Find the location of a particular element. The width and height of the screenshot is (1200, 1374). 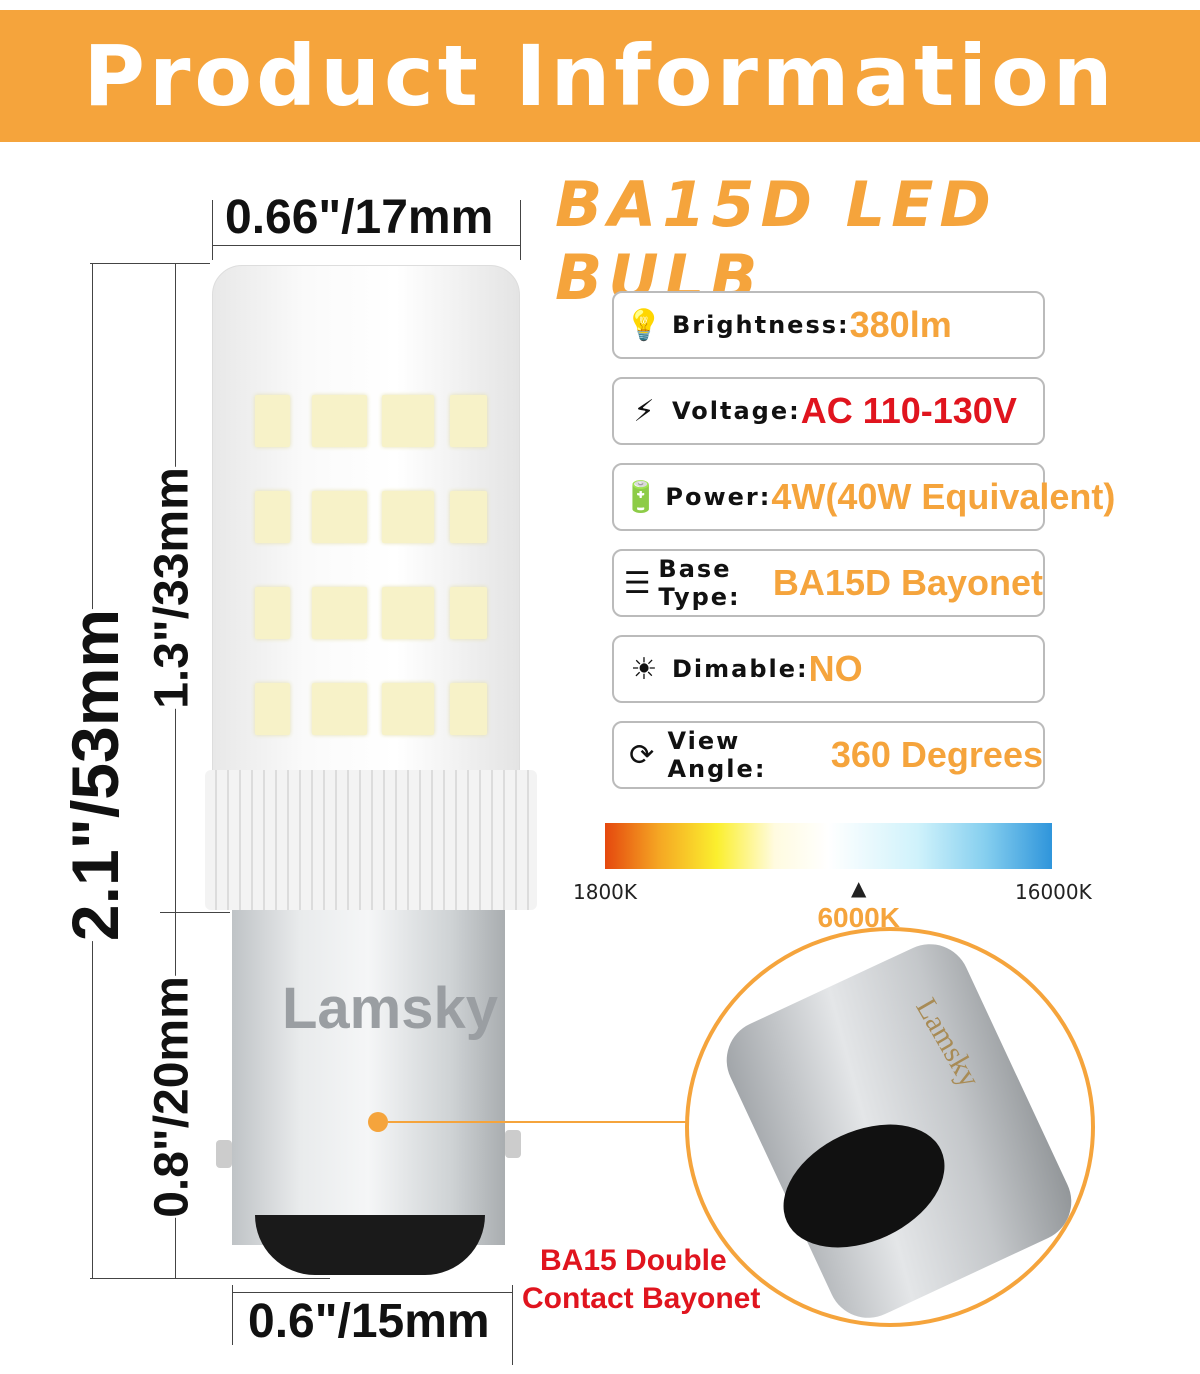

spec-label: Base Type: is located at coordinates (699, 583).